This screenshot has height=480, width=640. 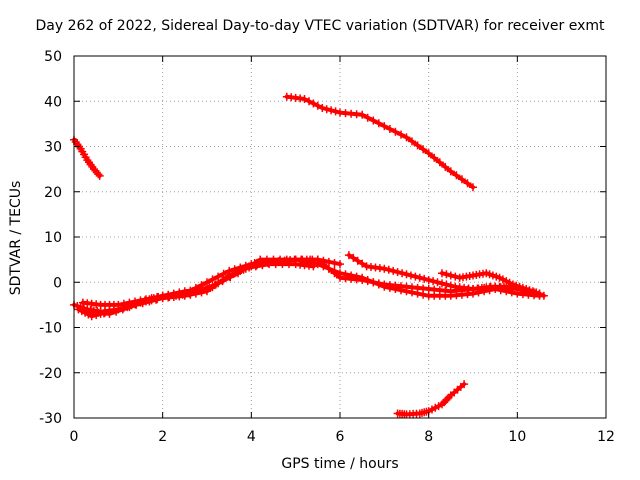 I want to click on series-arc3, so click(x=431, y=399).